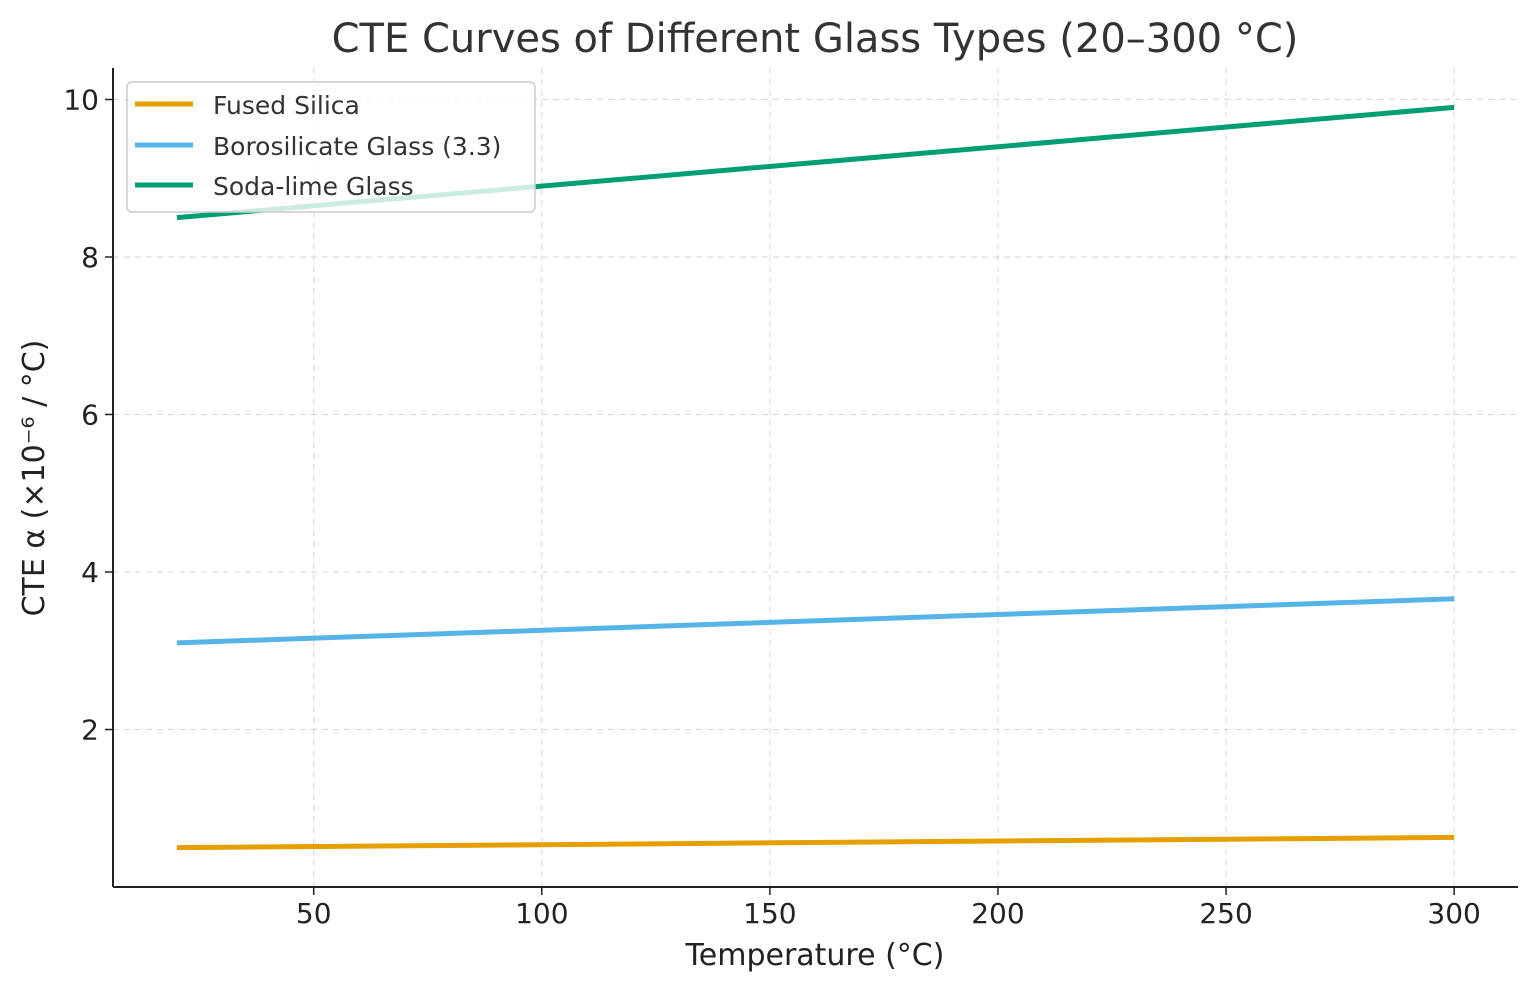  I want to click on x-axis-label: Temperature (°C), so click(815, 955).